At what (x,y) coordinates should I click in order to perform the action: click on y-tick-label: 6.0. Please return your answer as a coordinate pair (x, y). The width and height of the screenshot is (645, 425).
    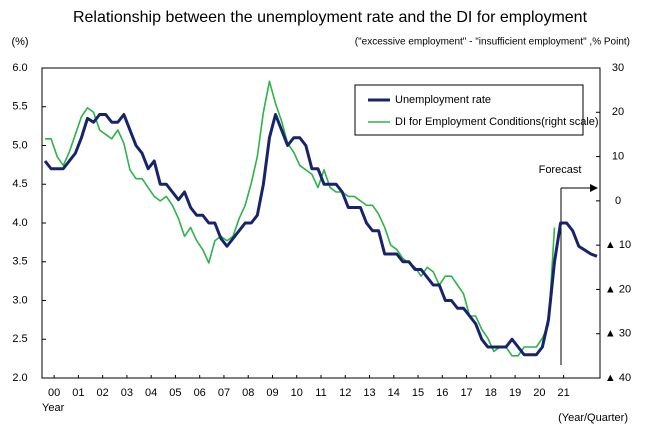
    Looking at the image, I should click on (19, 68).